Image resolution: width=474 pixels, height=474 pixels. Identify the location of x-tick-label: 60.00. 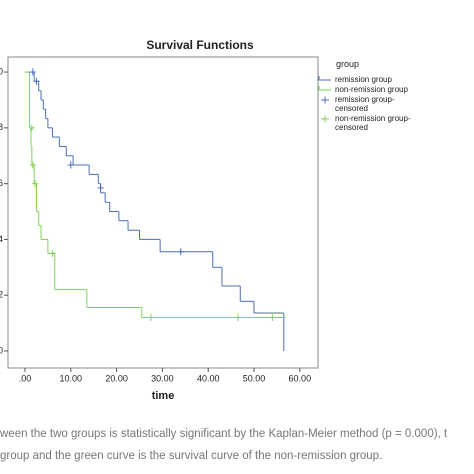
(300, 378).